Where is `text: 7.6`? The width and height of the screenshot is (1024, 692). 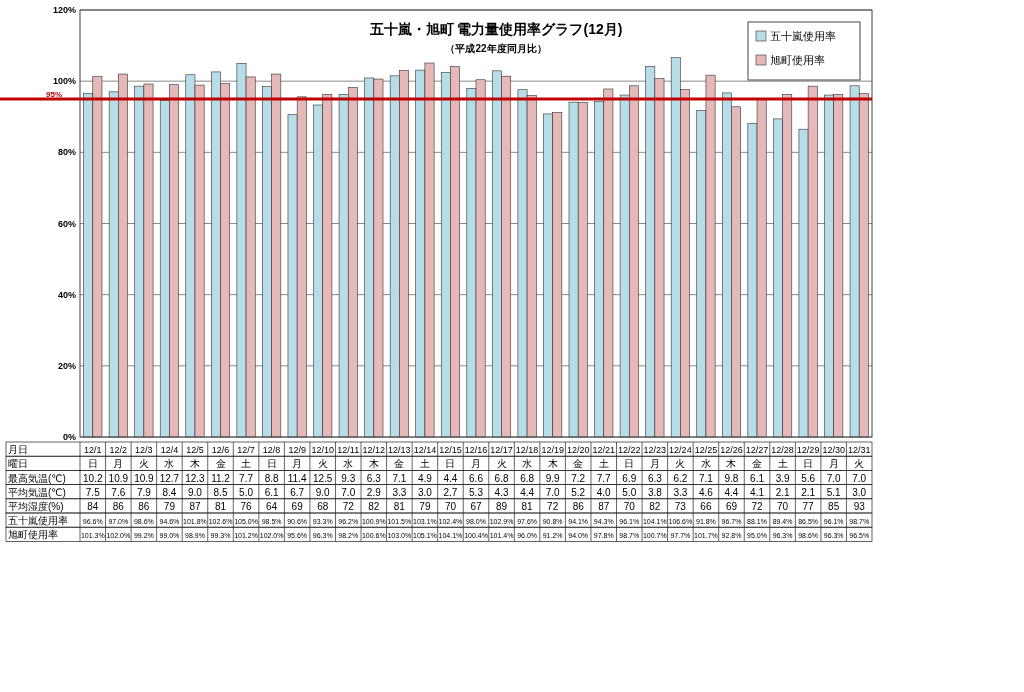 text: 7.6 is located at coordinates (118, 492).